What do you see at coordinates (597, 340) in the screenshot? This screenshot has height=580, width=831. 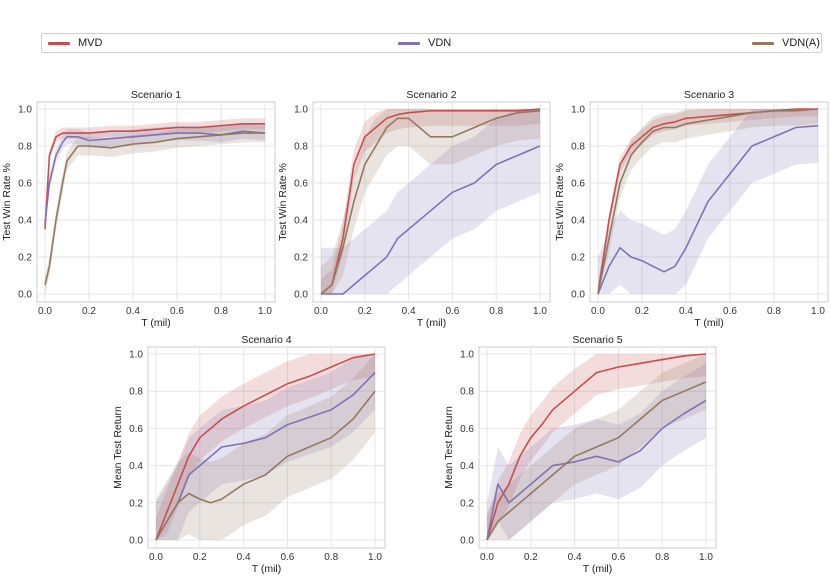 I see `chart-title: Scenario 5` at bounding box center [597, 340].